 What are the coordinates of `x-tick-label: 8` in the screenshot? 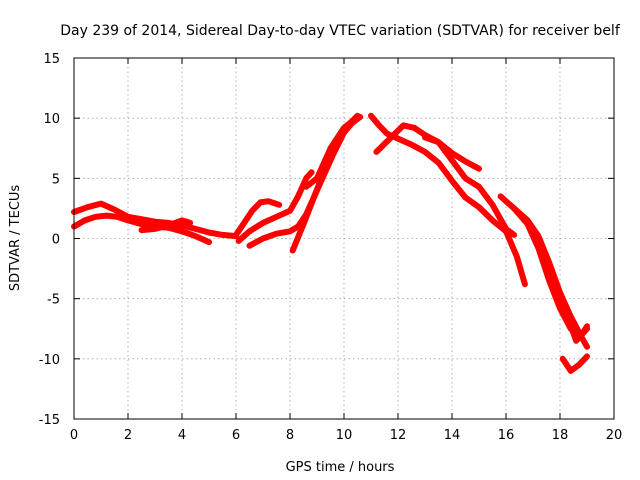 It's located at (290, 435).